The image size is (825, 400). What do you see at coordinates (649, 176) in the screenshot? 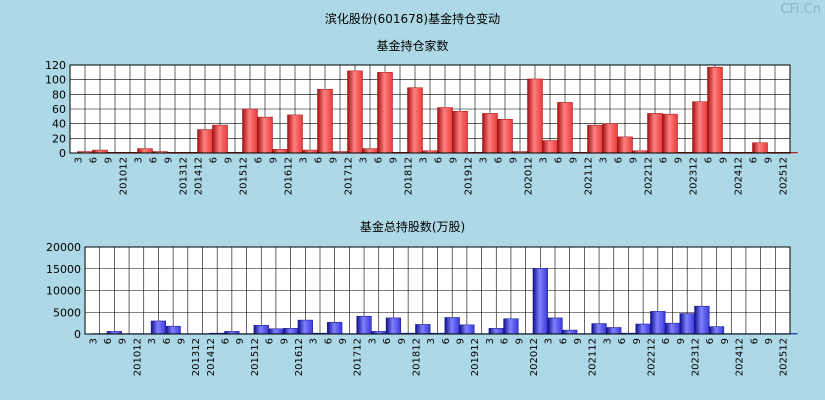
I see `c1-xtick-label: 202212` at bounding box center [649, 176].